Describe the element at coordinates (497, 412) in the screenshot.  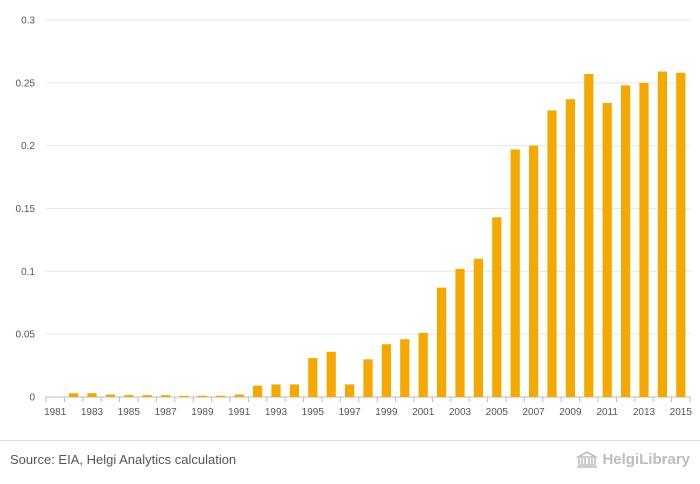
I see `x-tick-label: 2005` at that location.